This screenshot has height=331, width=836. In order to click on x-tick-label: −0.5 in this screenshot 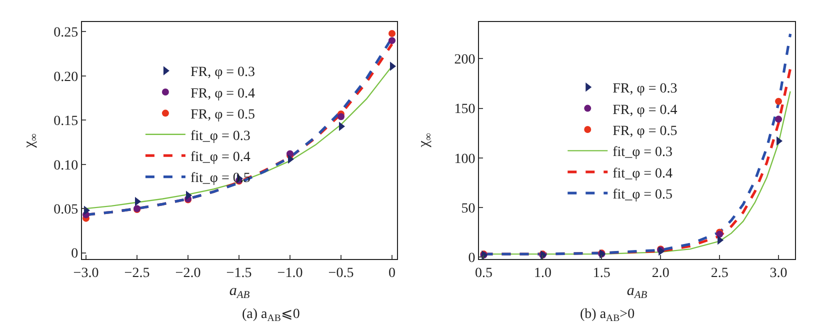, I will do `click(341, 273)`.